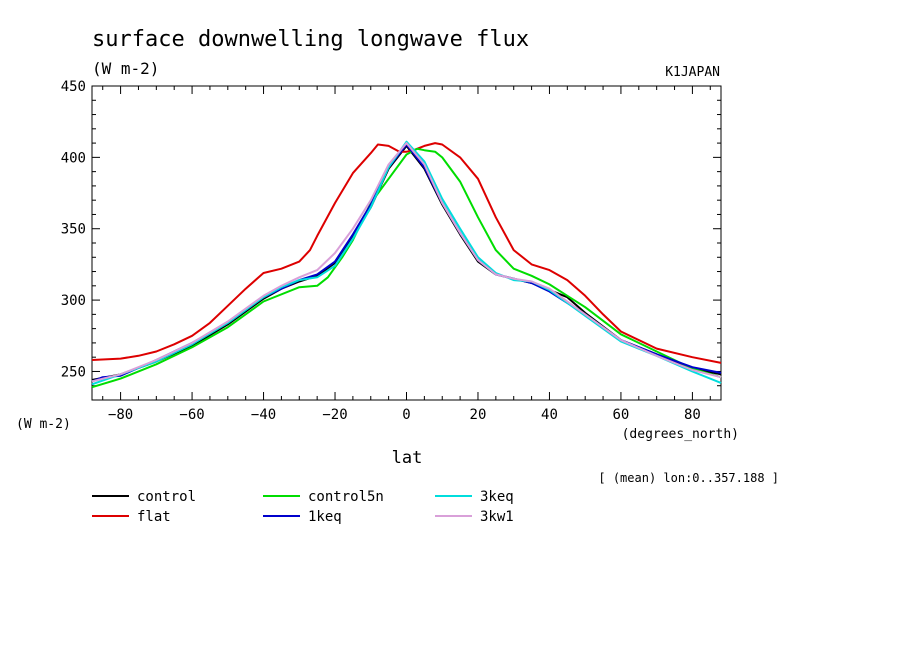 This screenshot has width=904, height=654. Describe the element at coordinates (621, 415) in the screenshot. I see `x-tick-label: 60` at that location.